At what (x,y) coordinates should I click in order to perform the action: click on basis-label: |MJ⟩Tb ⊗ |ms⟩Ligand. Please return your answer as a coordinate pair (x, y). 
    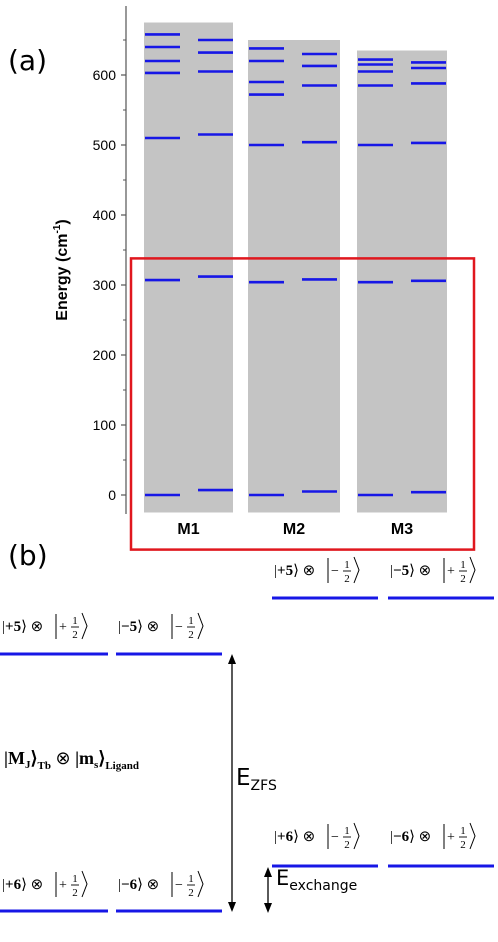
    Looking at the image, I should click on (71, 760).